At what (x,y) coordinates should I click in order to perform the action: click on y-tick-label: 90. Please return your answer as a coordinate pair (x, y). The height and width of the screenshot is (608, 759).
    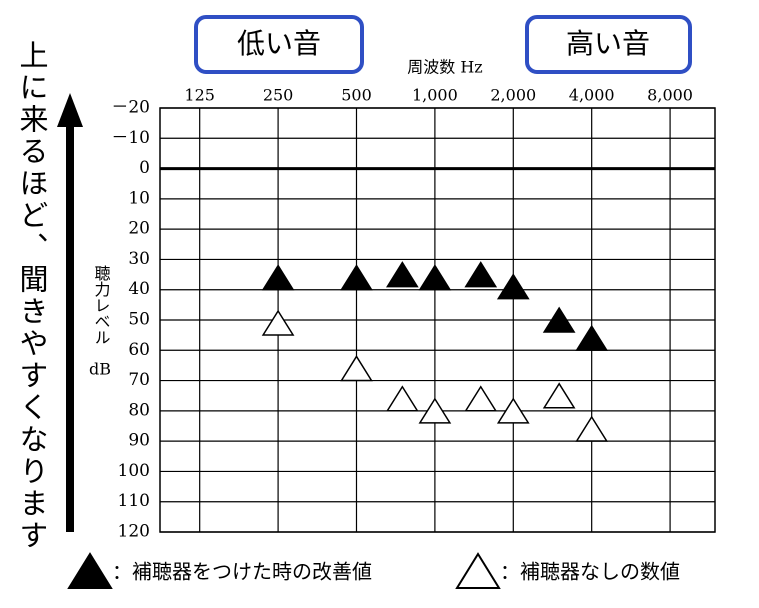
    Looking at the image, I should click on (139, 441).